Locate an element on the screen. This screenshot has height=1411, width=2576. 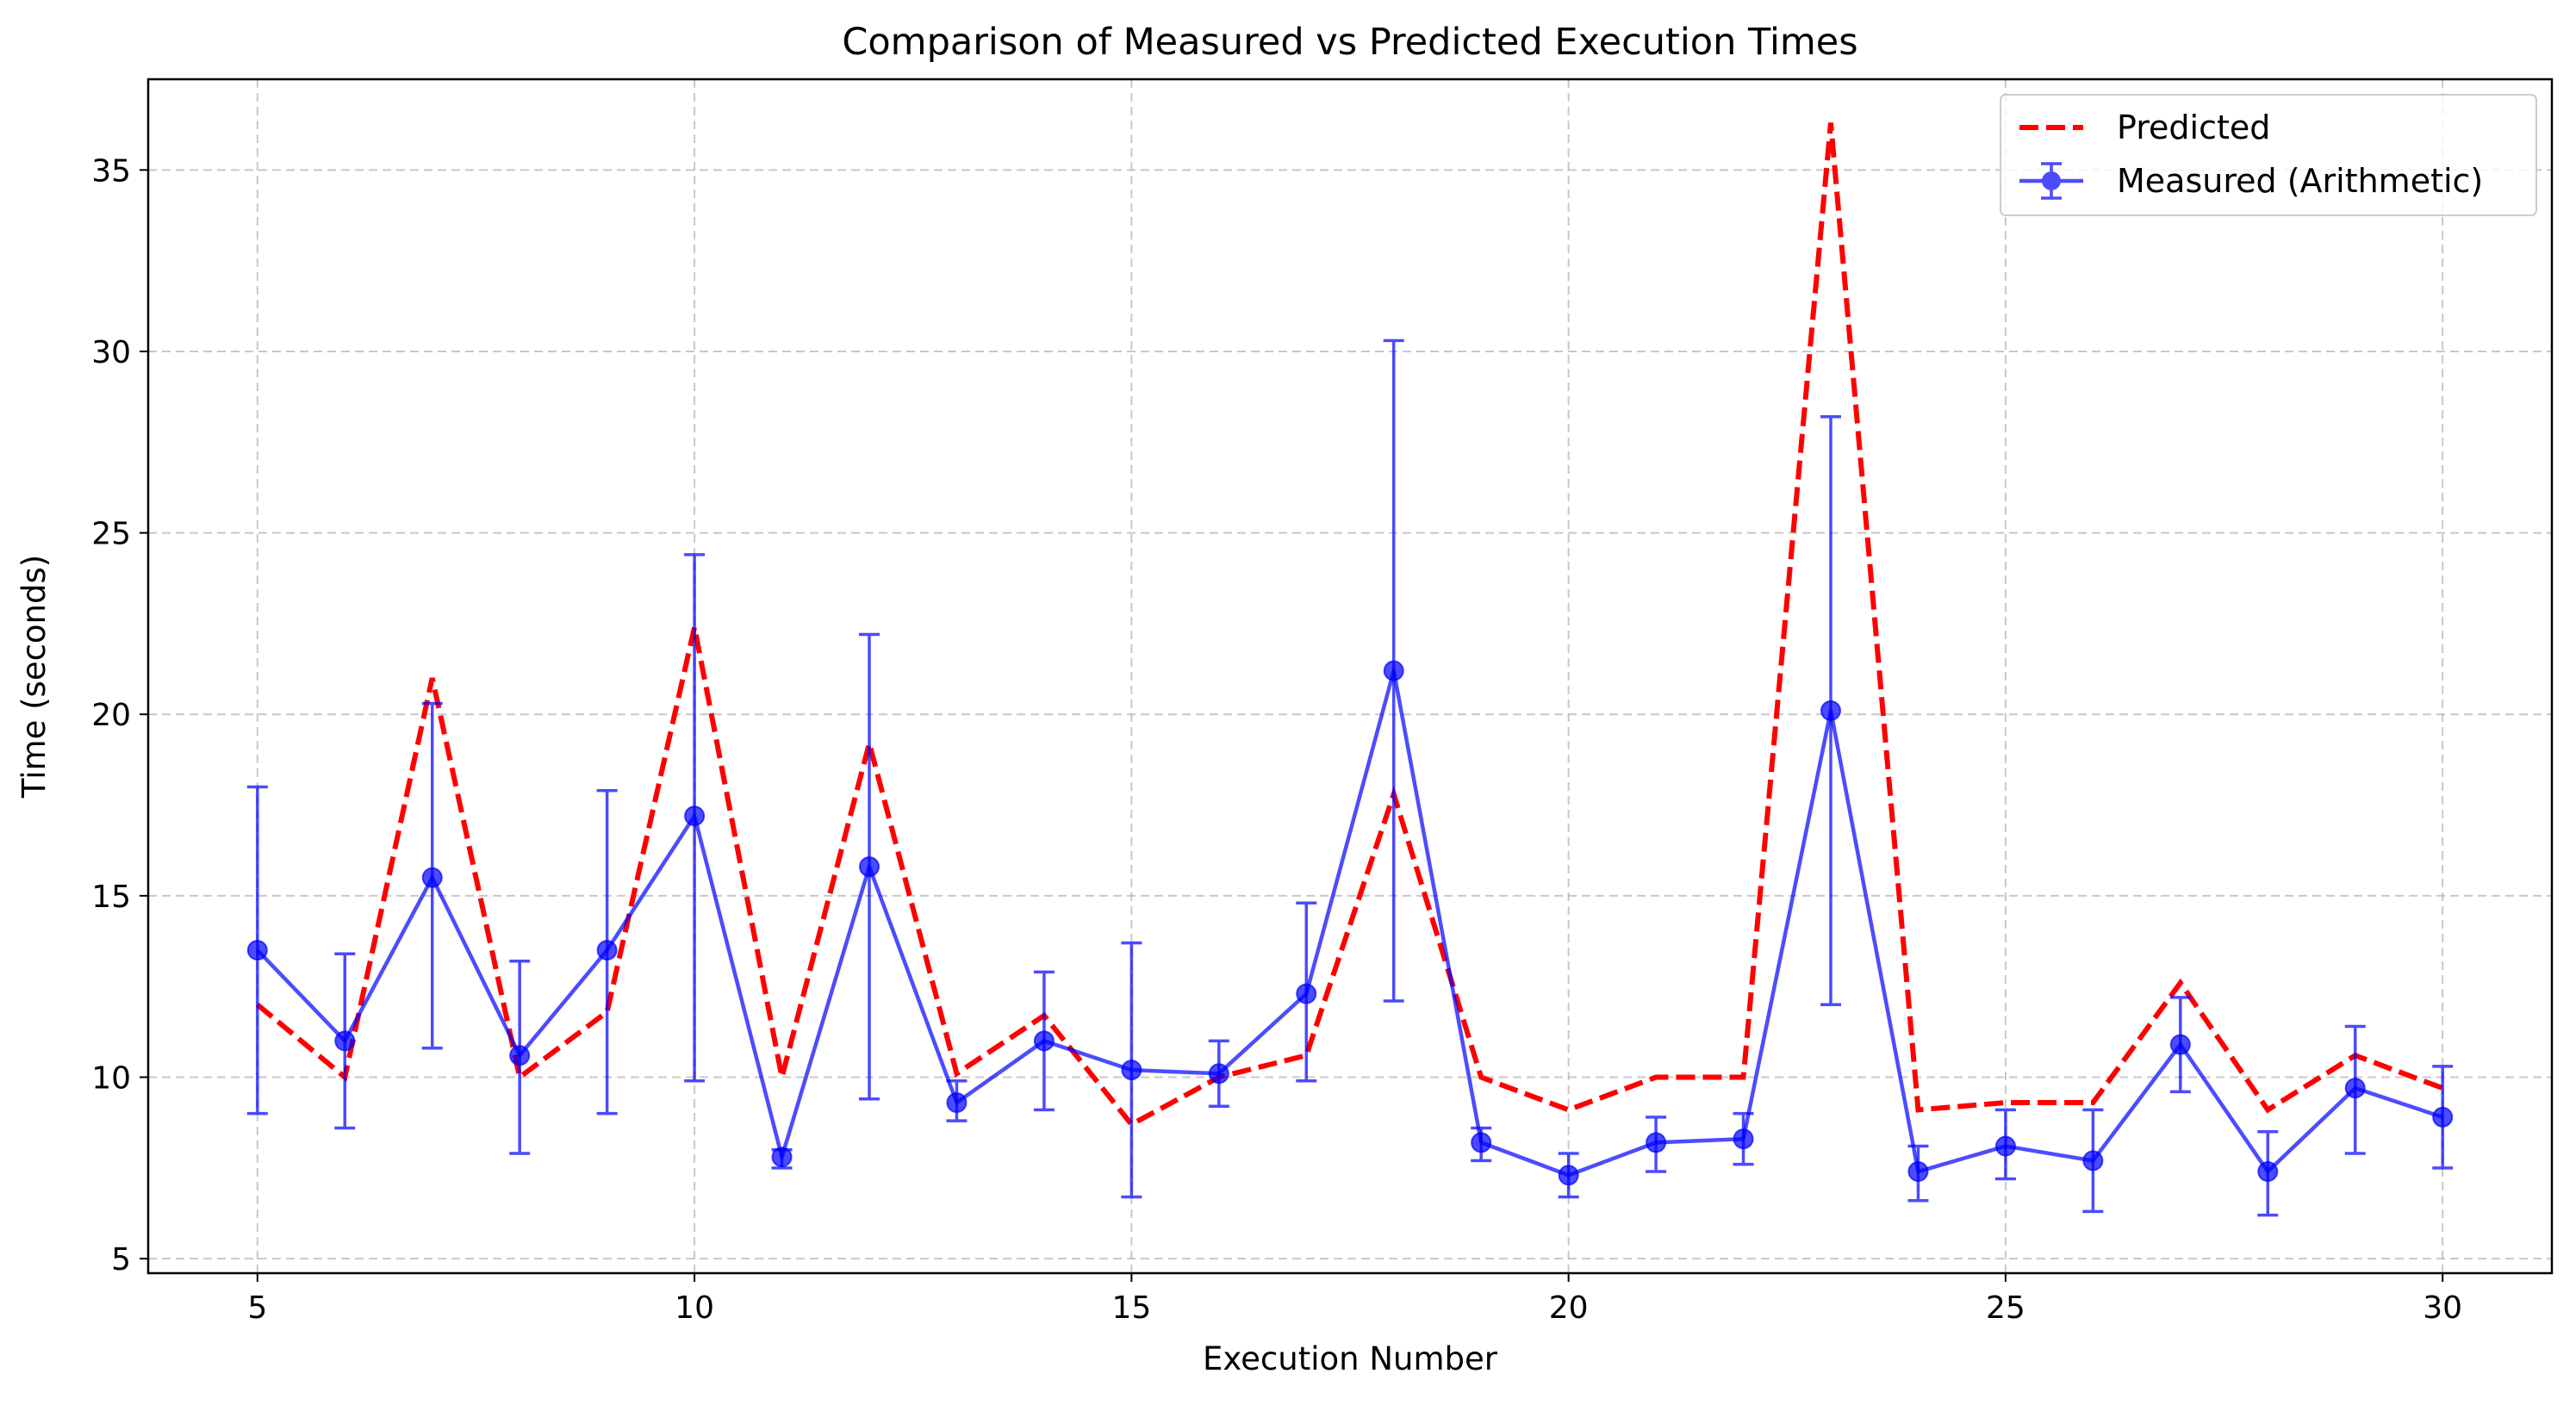
legend-predicted-label: Predicted is located at coordinates (2193, 128).